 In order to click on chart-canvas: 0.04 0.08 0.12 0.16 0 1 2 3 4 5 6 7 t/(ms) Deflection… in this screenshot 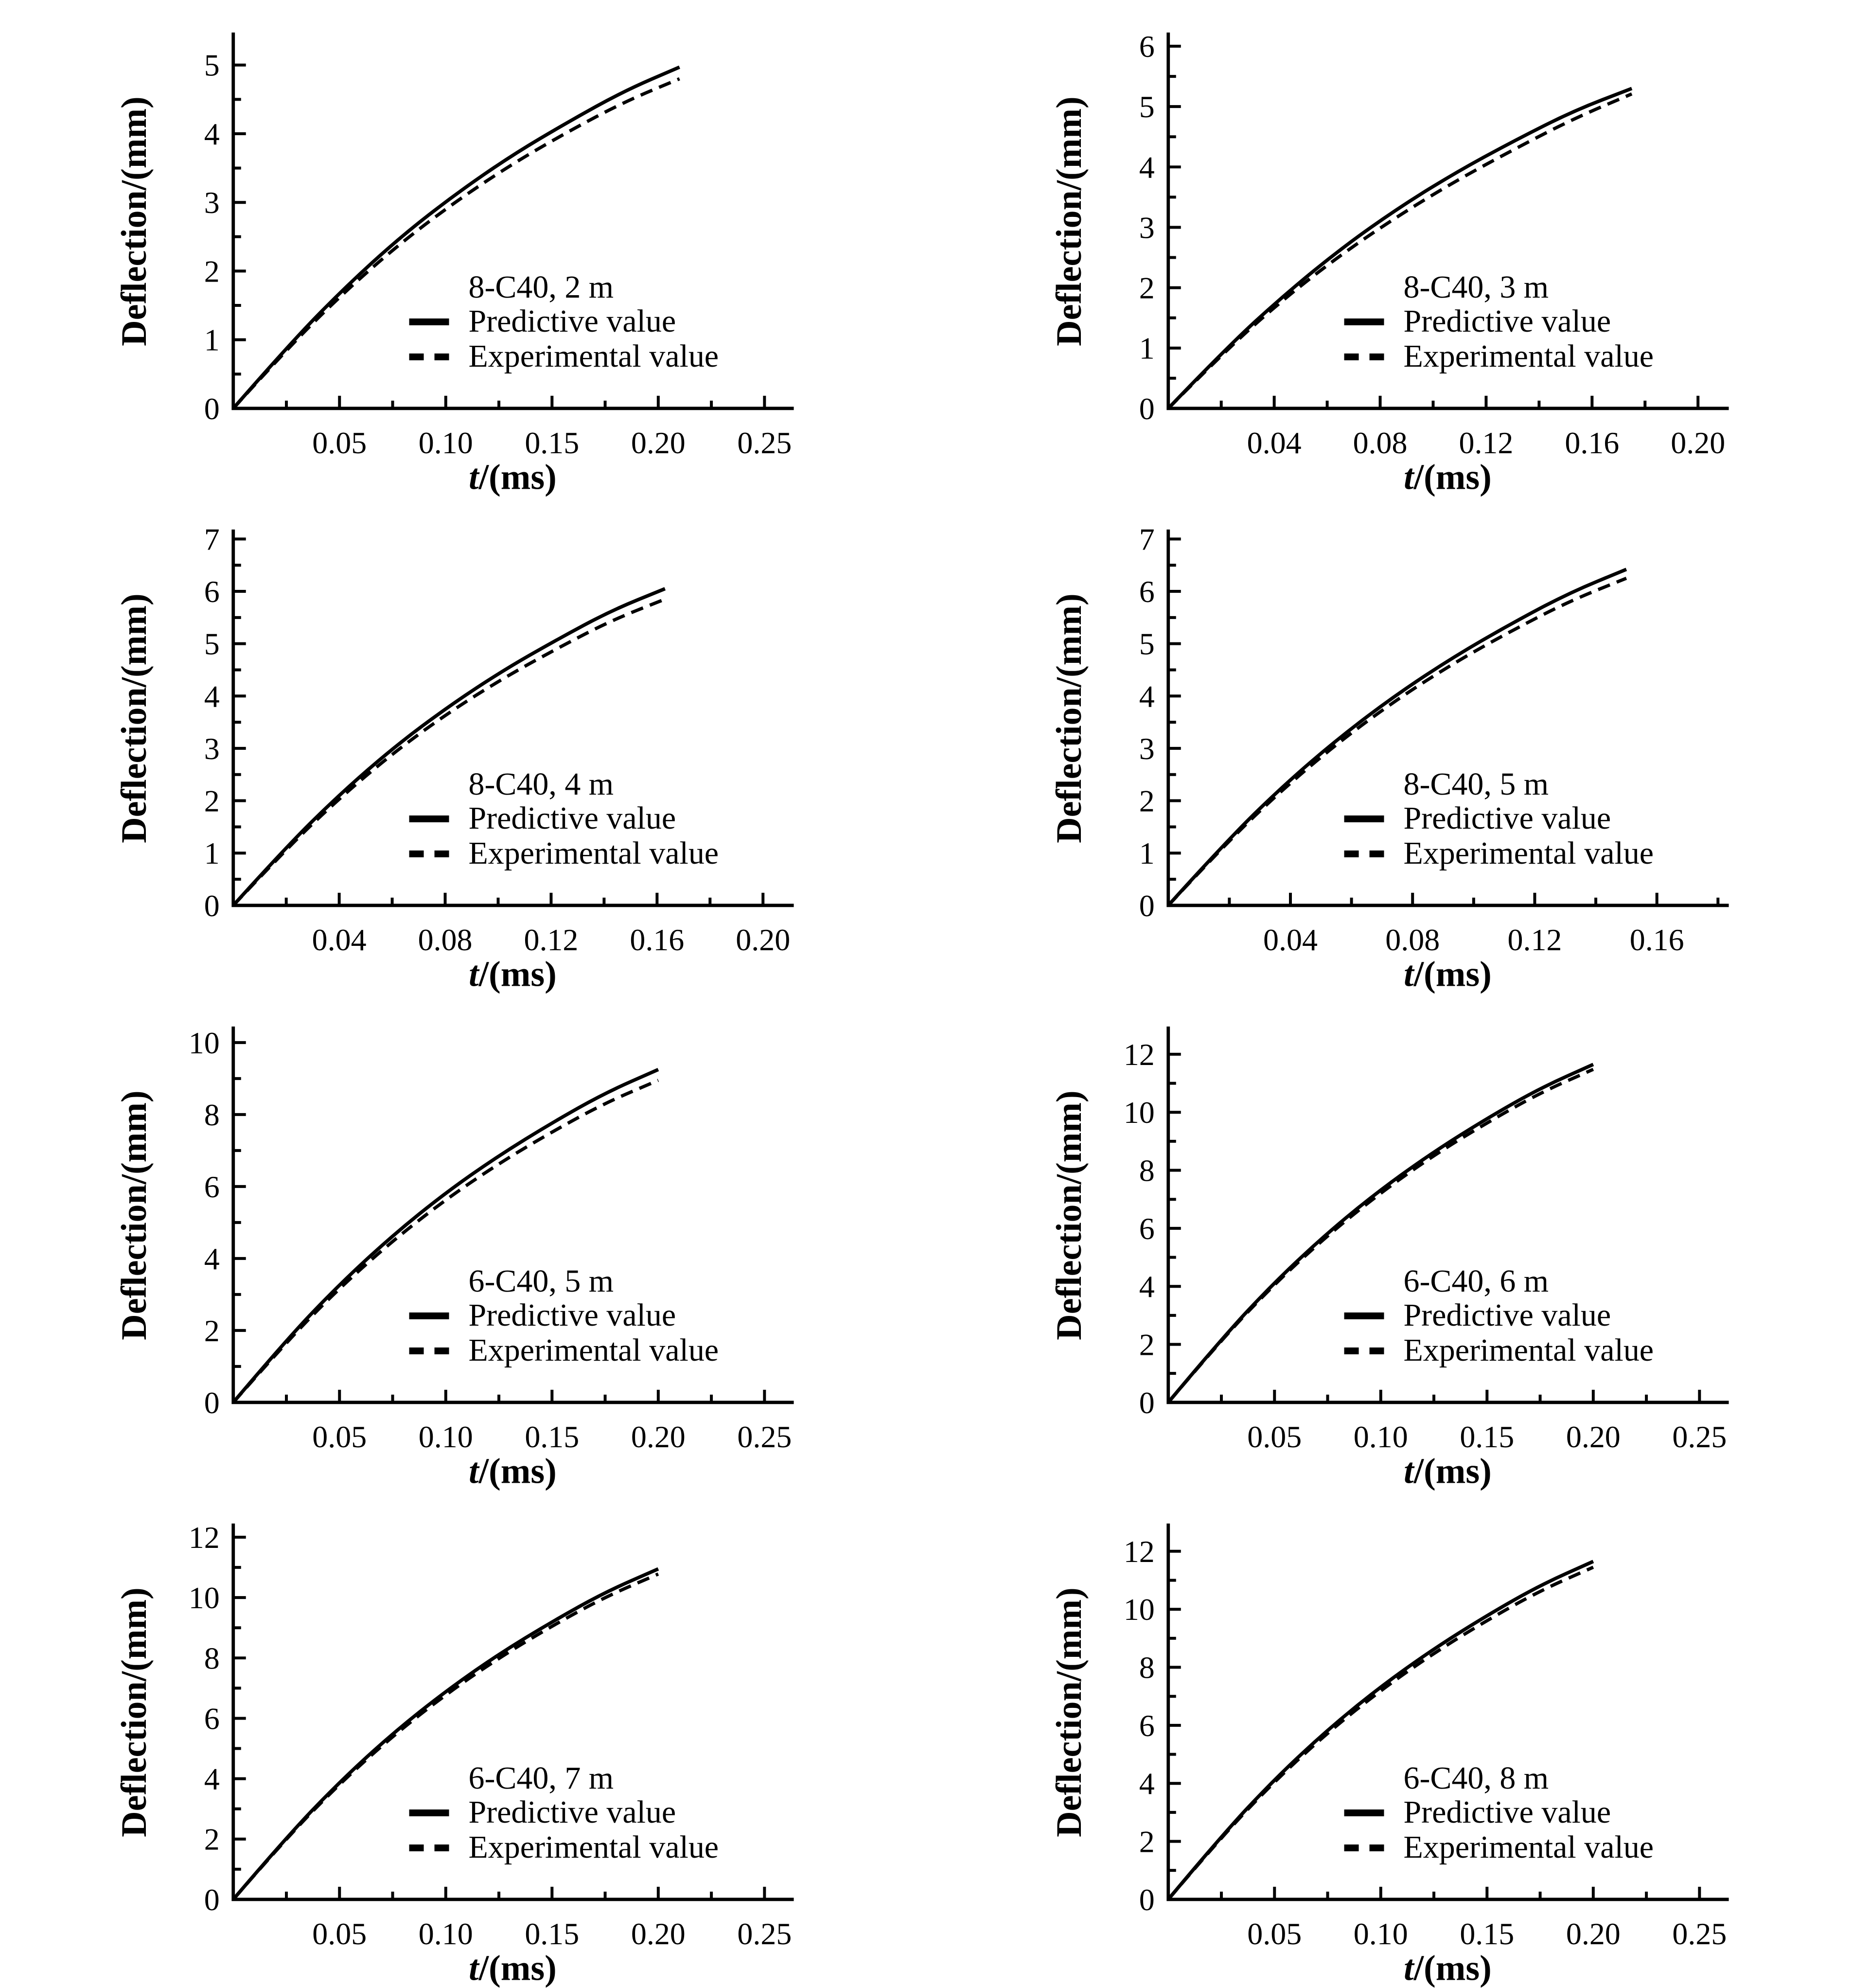, I will do `click(1389, 758)`.